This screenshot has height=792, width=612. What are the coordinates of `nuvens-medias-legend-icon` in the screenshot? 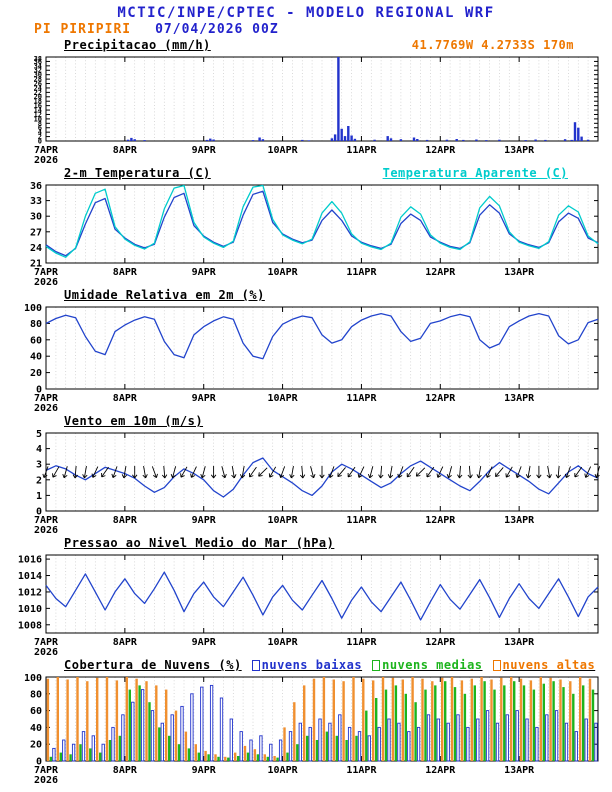 It's located at (376, 665).